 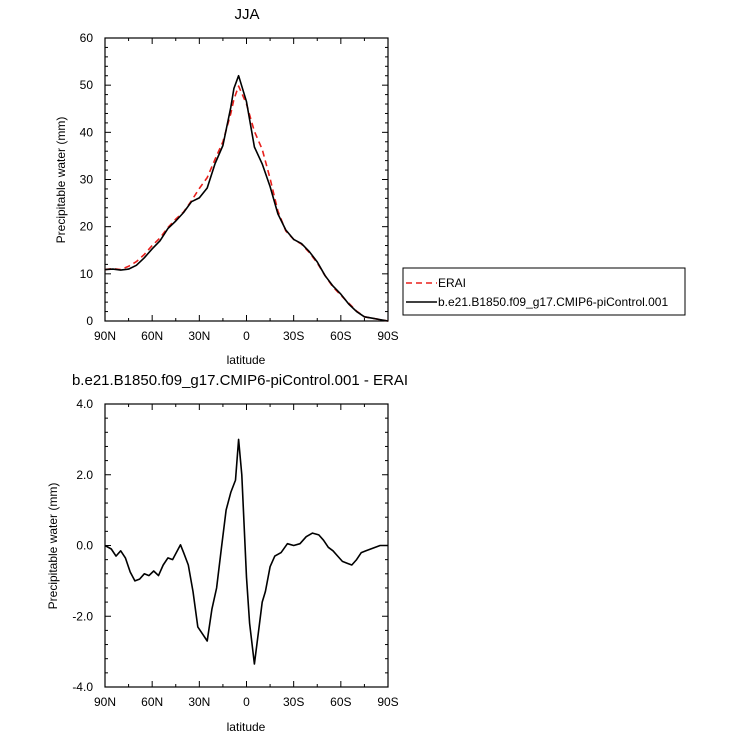 I want to click on bottom-y-tick-label: 0.0, so click(x=84, y=546).